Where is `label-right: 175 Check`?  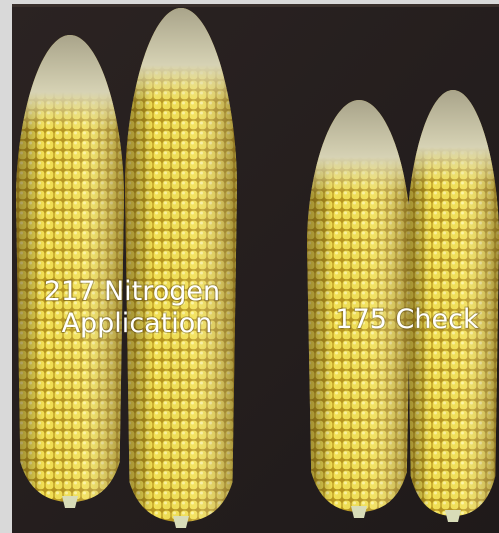 label-right: 175 Check is located at coordinates (407, 319).